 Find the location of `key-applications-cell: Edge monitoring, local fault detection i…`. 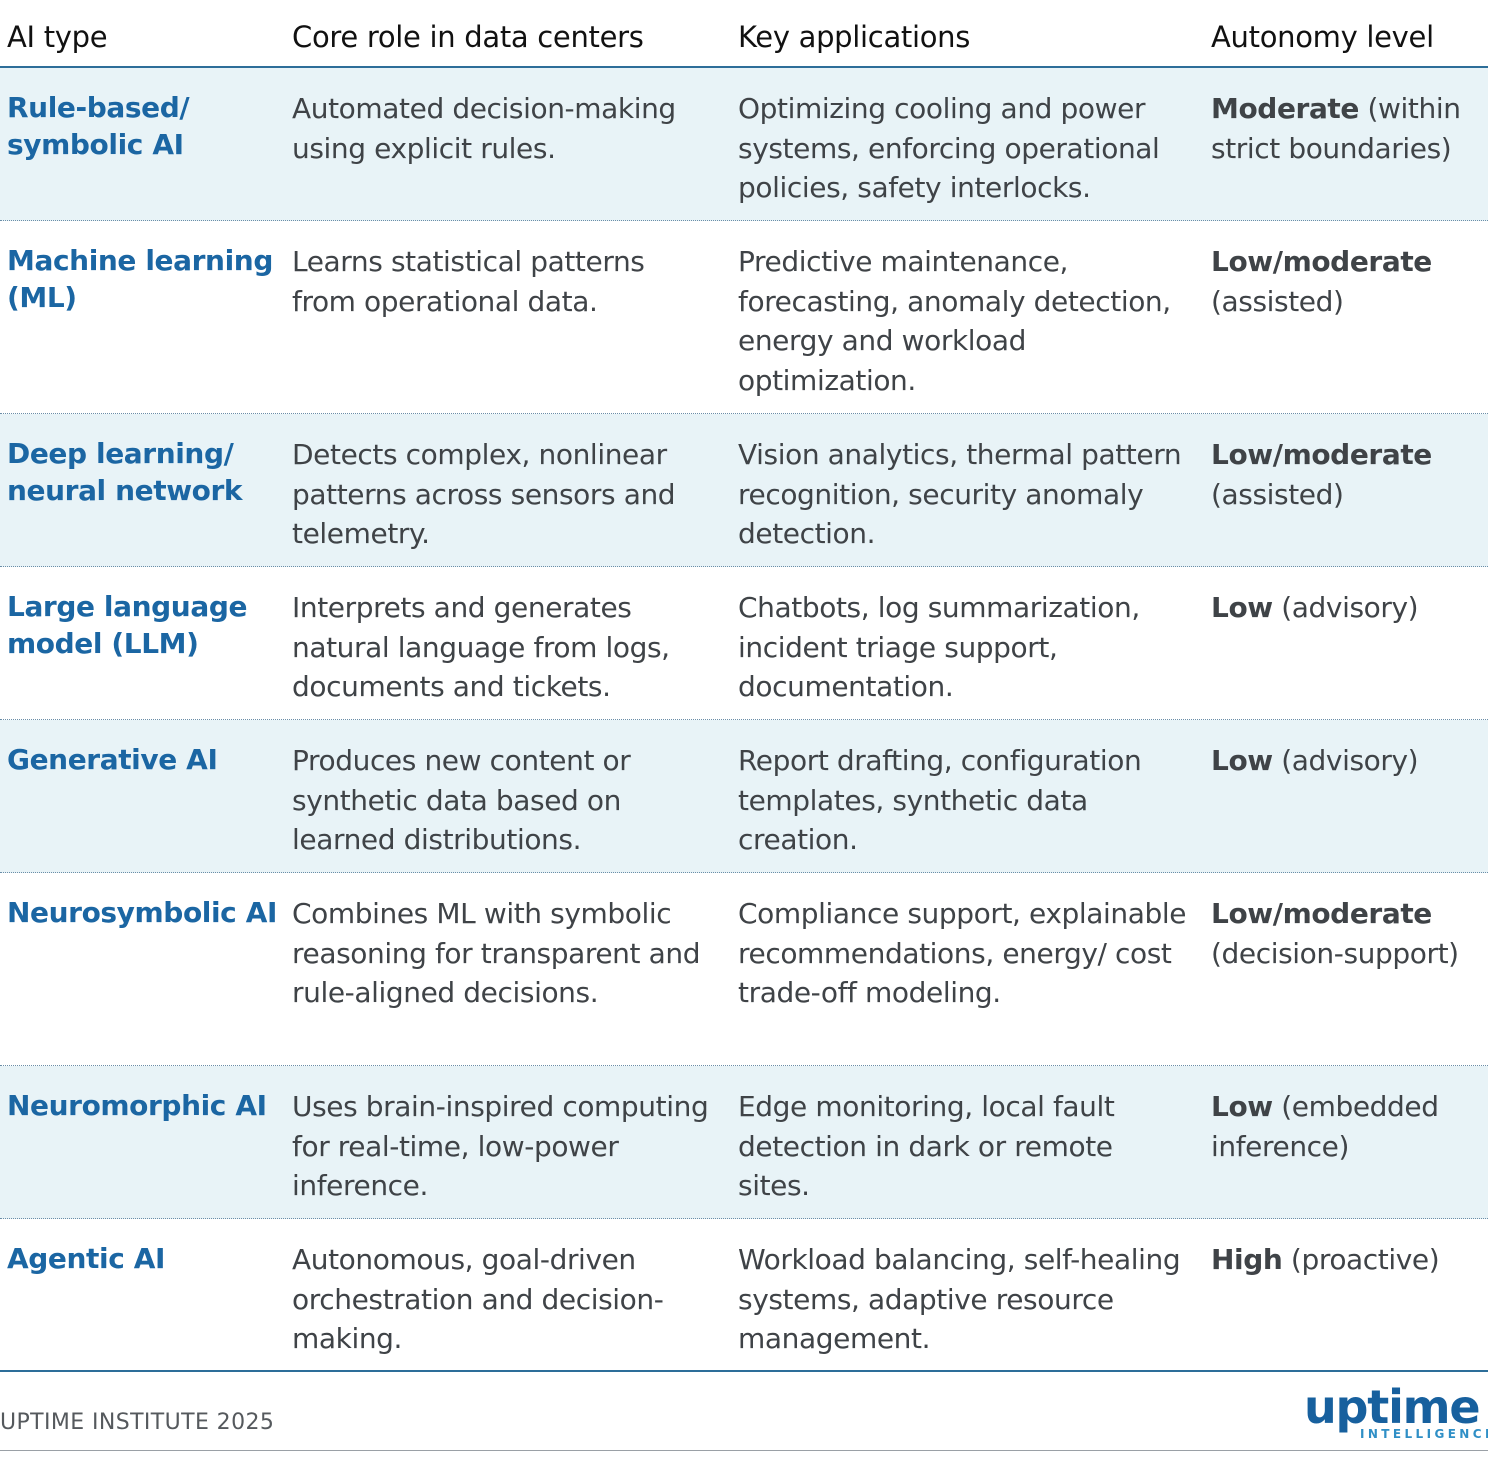

key-applications-cell: Edge monitoring, local fault detection i… is located at coordinates (926, 1146).